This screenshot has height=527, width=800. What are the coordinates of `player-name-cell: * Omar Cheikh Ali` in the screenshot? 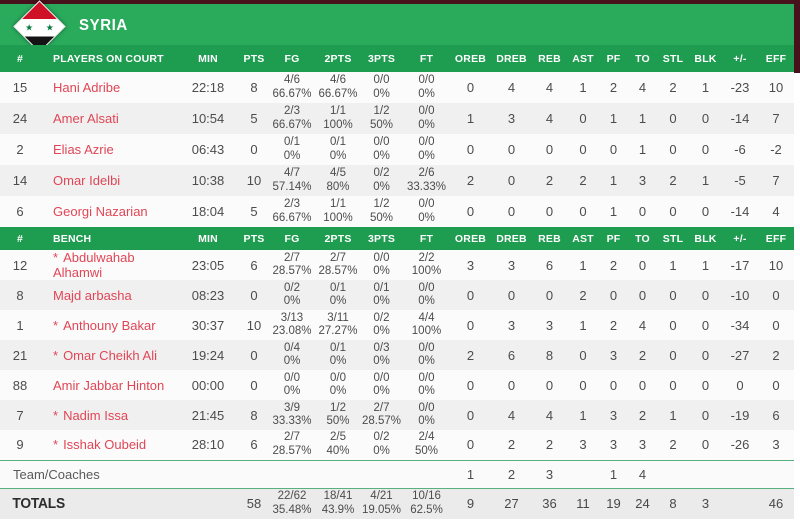 It's located at (108, 355).